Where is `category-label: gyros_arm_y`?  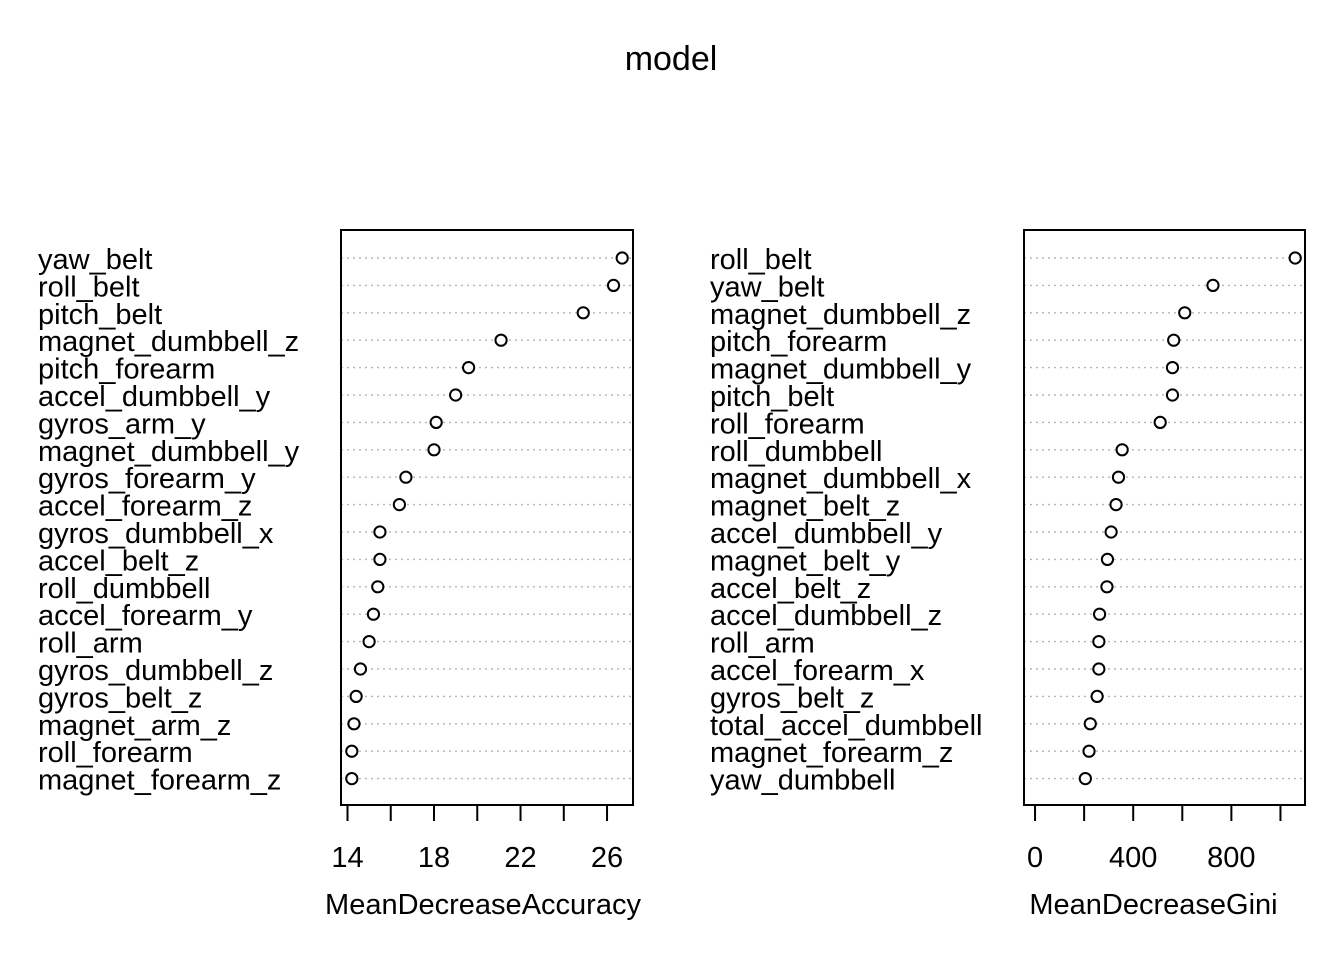 category-label: gyros_arm_y is located at coordinates (122, 424).